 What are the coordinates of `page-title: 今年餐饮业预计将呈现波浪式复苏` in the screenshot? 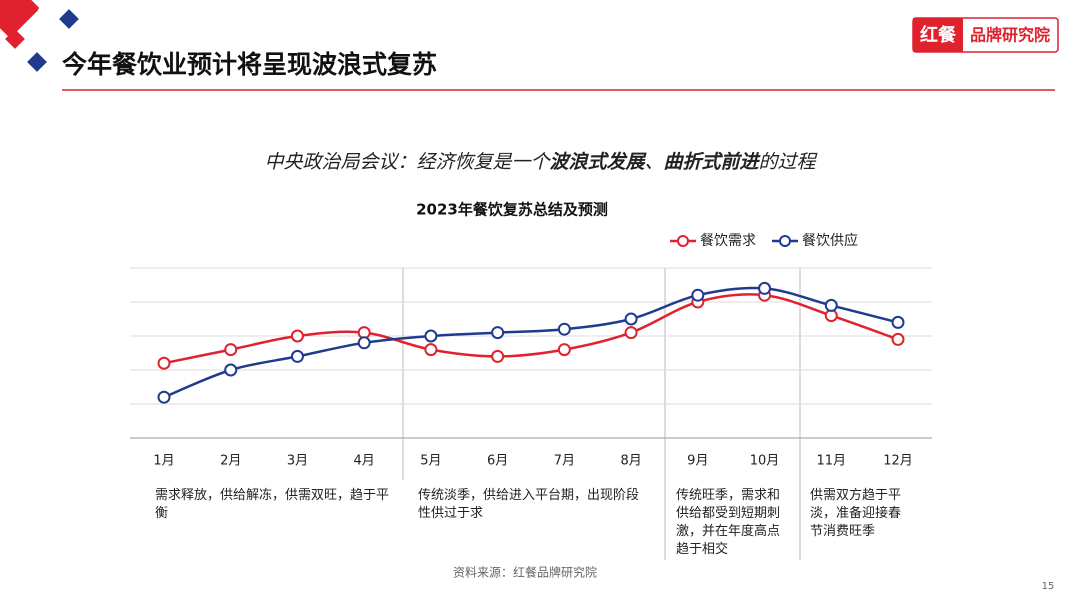 It's located at (249, 64).